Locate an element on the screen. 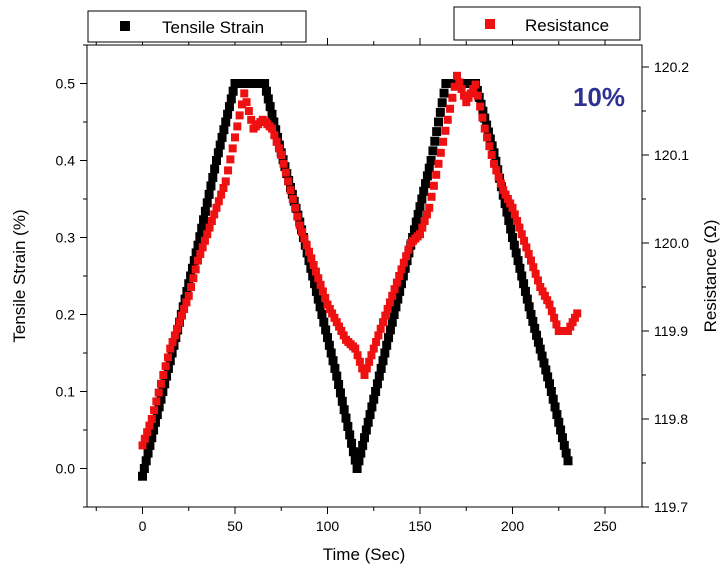 The width and height of the screenshot is (723, 571). x-tick-label: 100 is located at coordinates (328, 526).